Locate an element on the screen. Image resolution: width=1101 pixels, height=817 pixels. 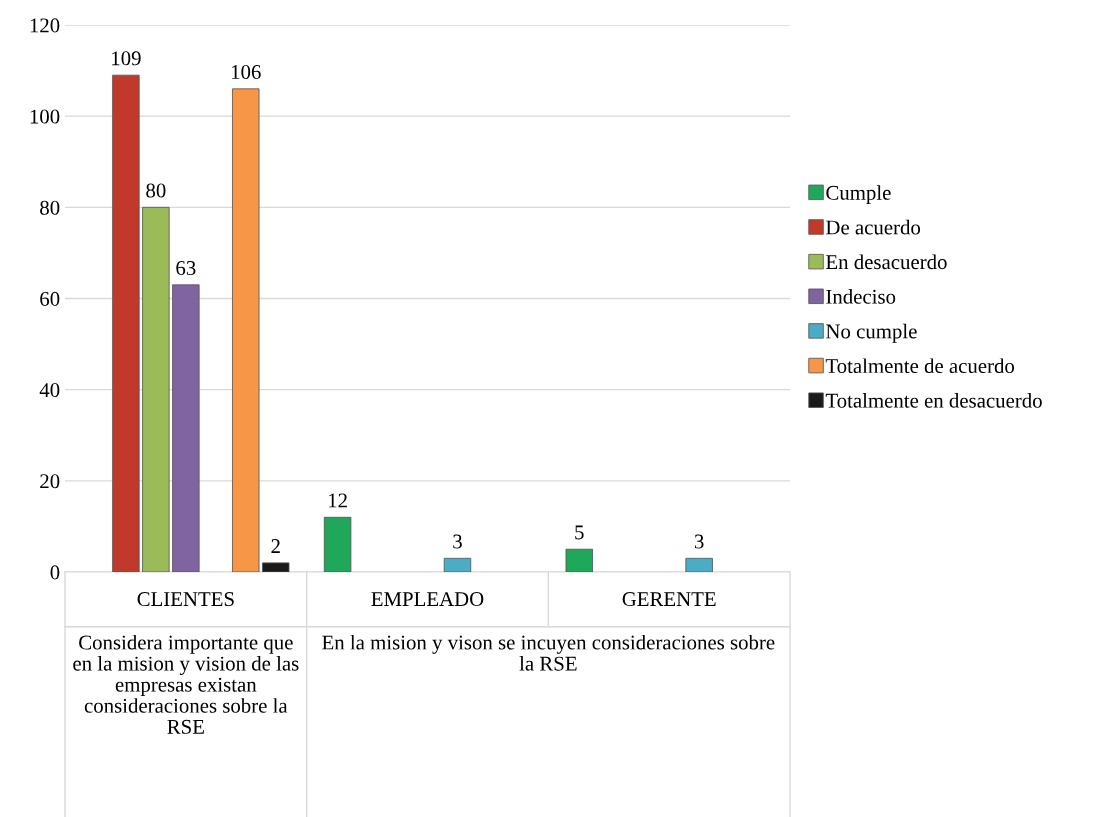
y-tick-label: 100 is located at coordinates (45, 116).